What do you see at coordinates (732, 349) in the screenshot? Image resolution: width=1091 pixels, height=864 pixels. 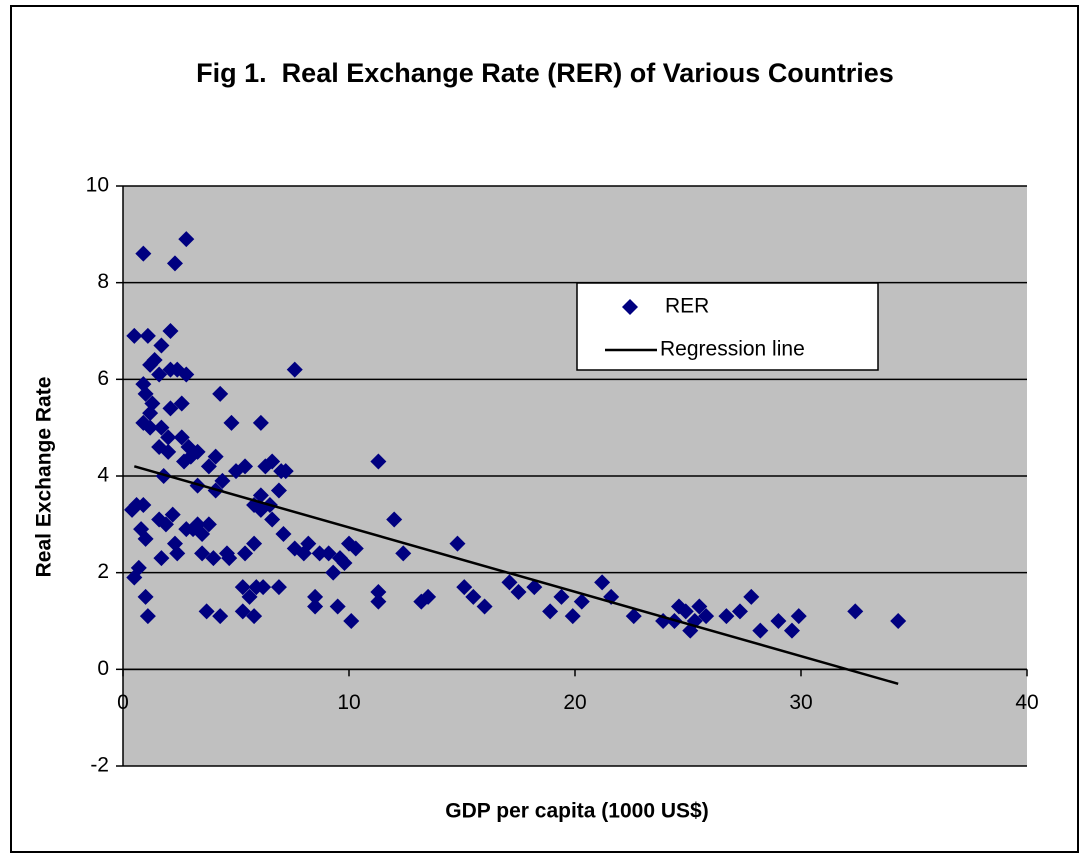 I see `legend-label: Regression line` at bounding box center [732, 349].